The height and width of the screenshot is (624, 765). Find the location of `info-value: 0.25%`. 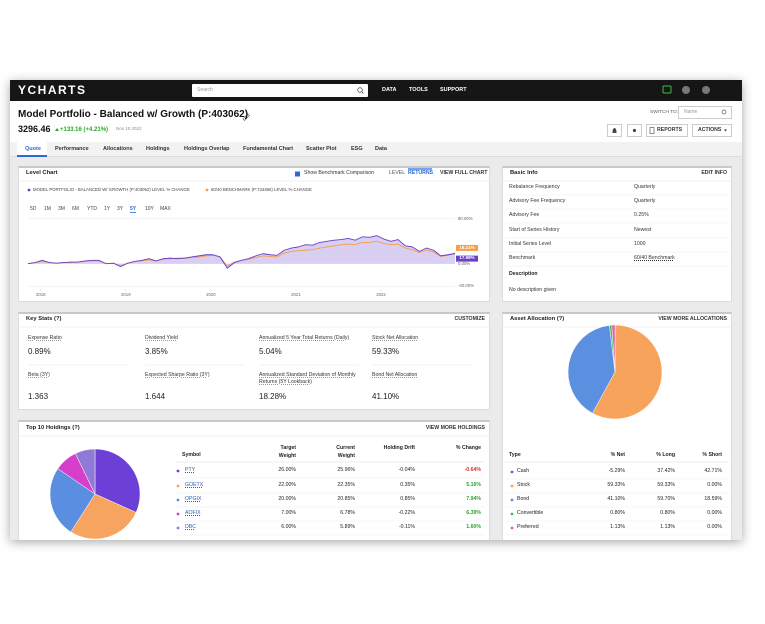

info-value: 0.25% is located at coordinates (641, 215).